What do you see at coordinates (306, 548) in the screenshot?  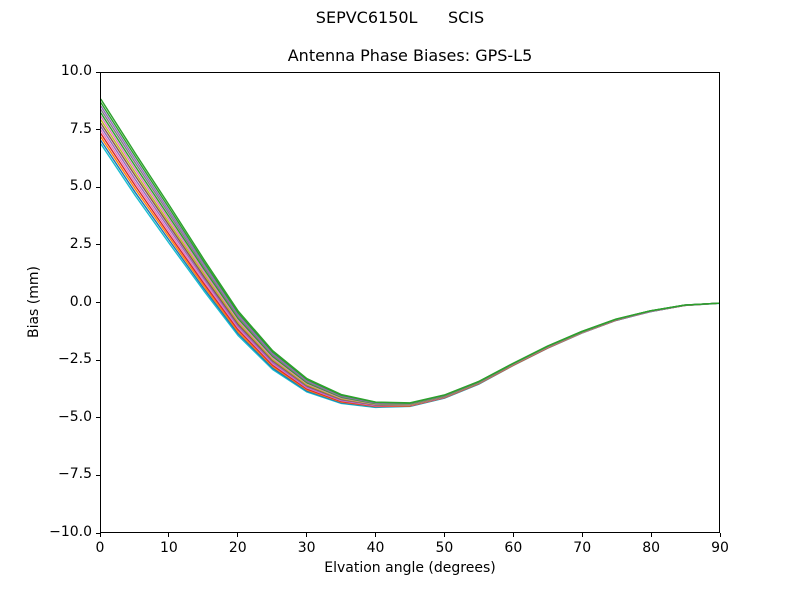 I see `x-tick-label: 30` at bounding box center [306, 548].